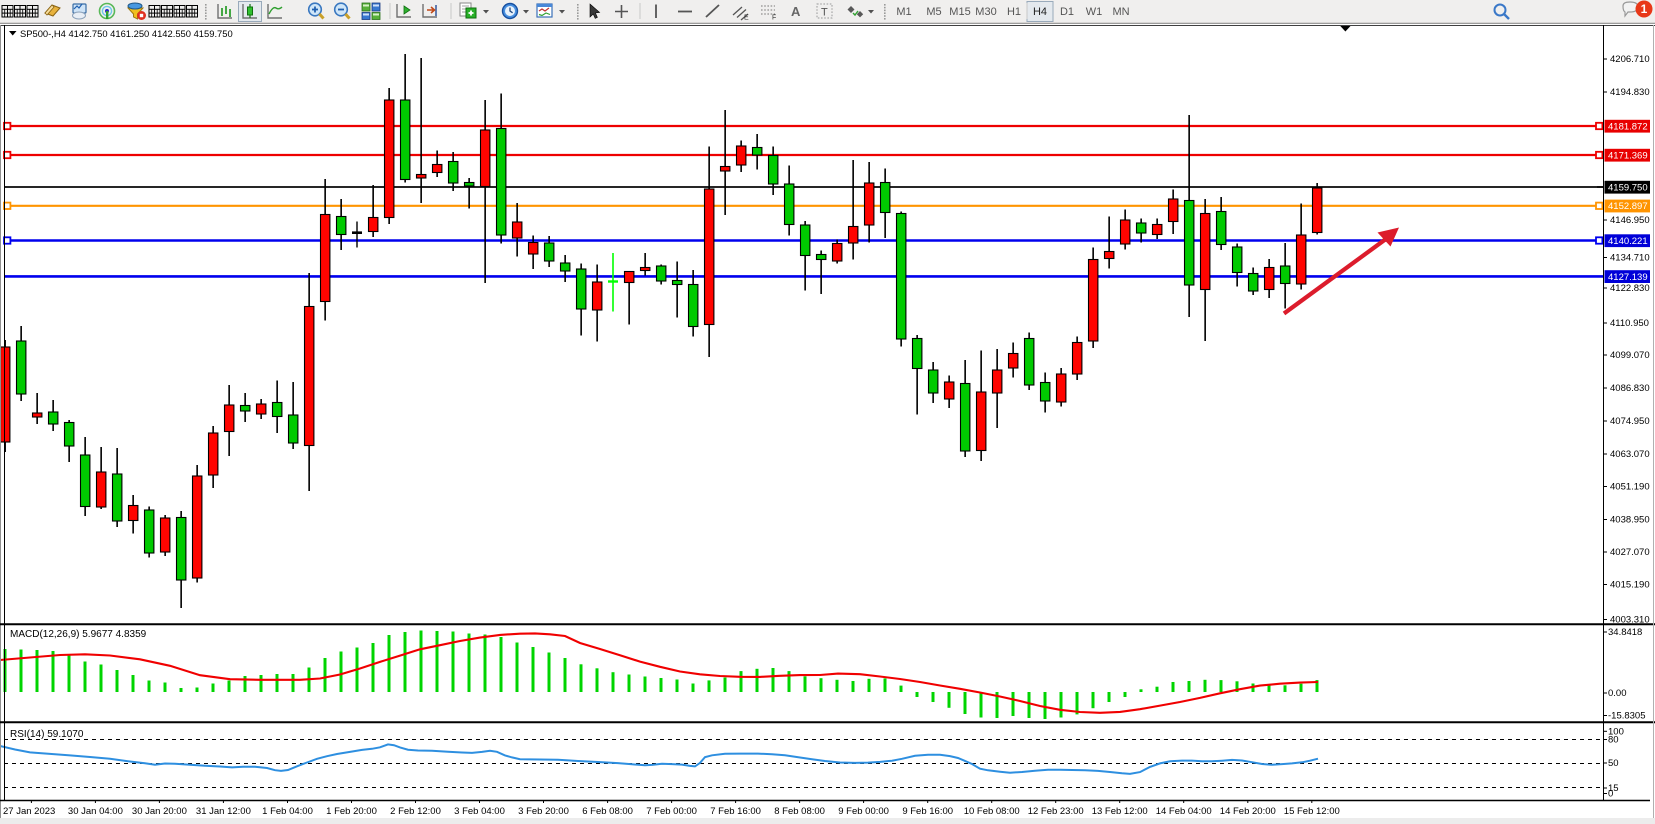 The image size is (1655, 824). Describe the element at coordinates (1630, 59) in the screenshot. I see `svg-text: 4206.710` at that location.